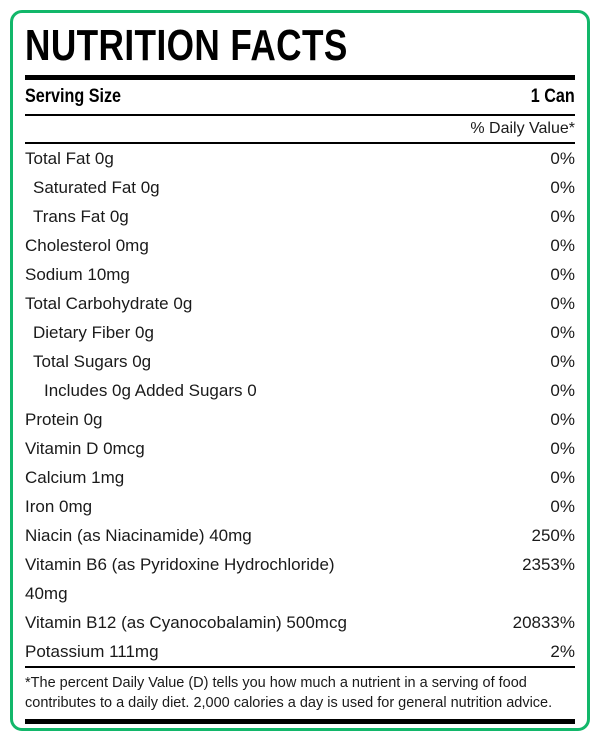  Describe the element at coordinates (300, 419) in the screenshot. I see `nutrient-row: Protein 0g 0%` at that location.